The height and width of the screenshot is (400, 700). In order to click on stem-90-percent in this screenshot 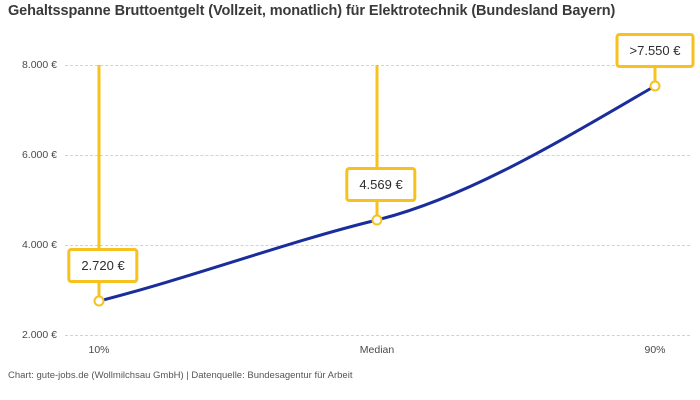, I will do `click(655, 75)`.